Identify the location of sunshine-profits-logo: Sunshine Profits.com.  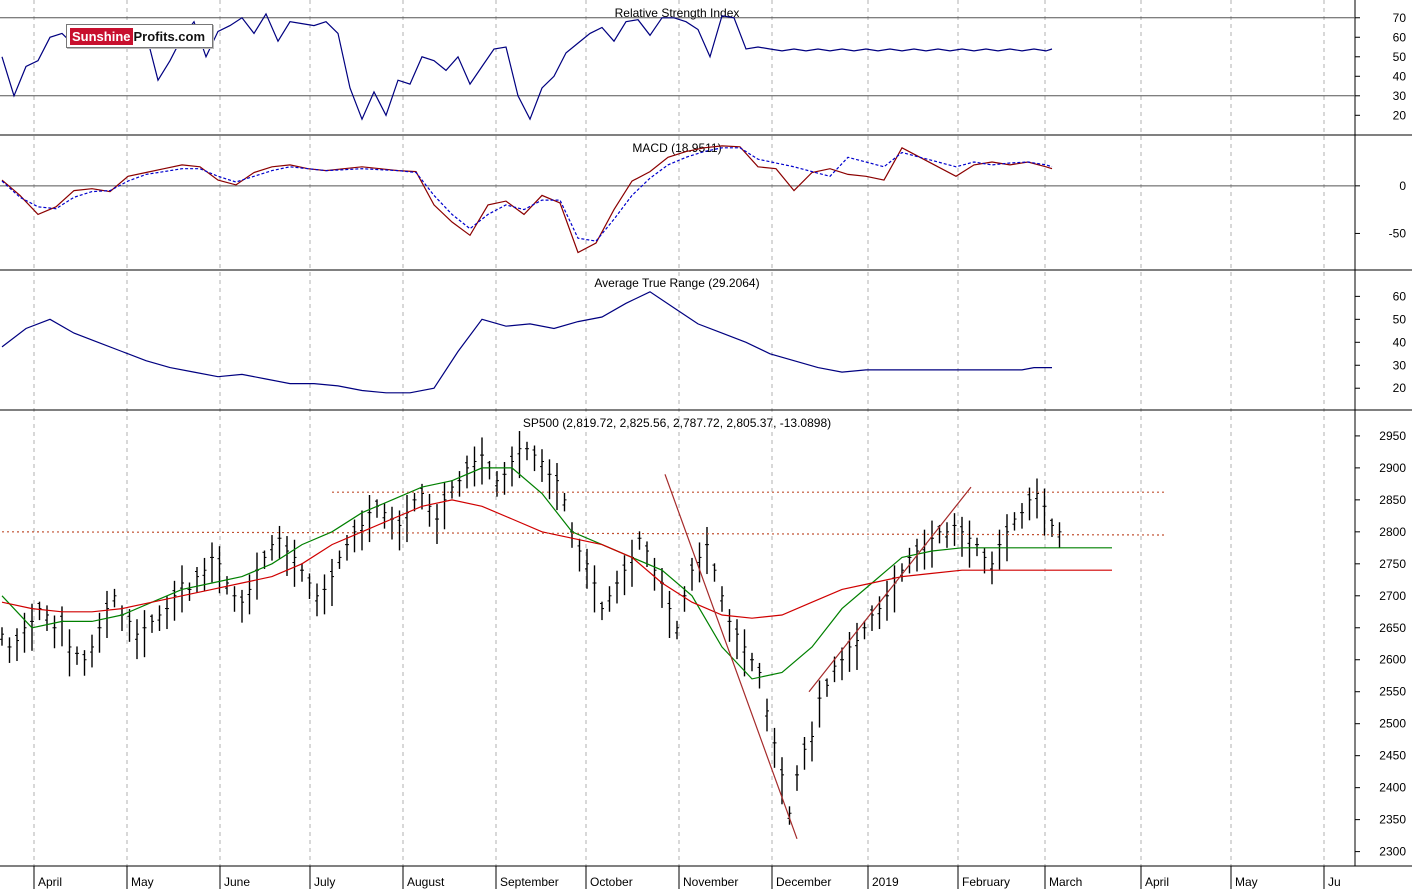
(139, 36).